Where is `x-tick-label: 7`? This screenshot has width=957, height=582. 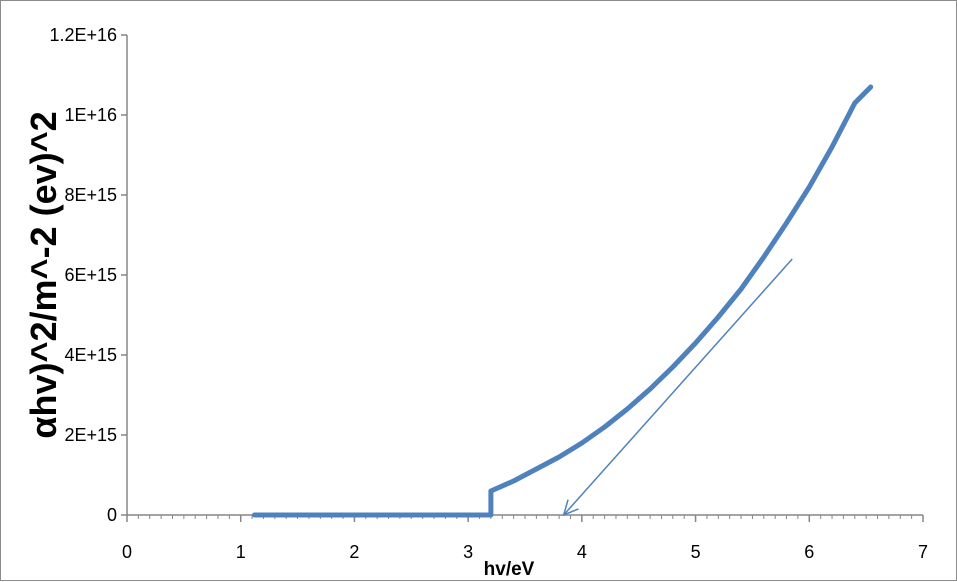
x-tick-label: 7 is located at coordinates (923, 552).